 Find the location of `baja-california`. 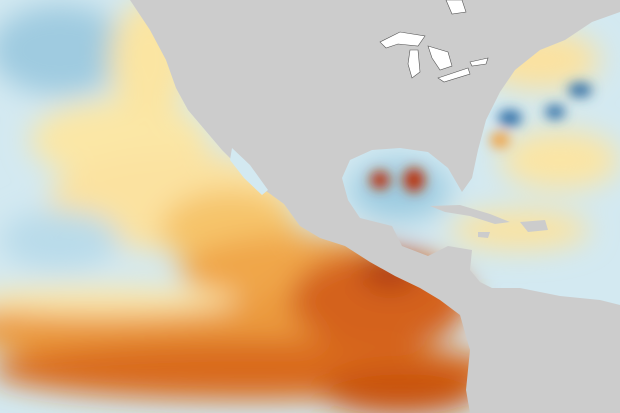

baja-california is located at coordinates (249, 171).